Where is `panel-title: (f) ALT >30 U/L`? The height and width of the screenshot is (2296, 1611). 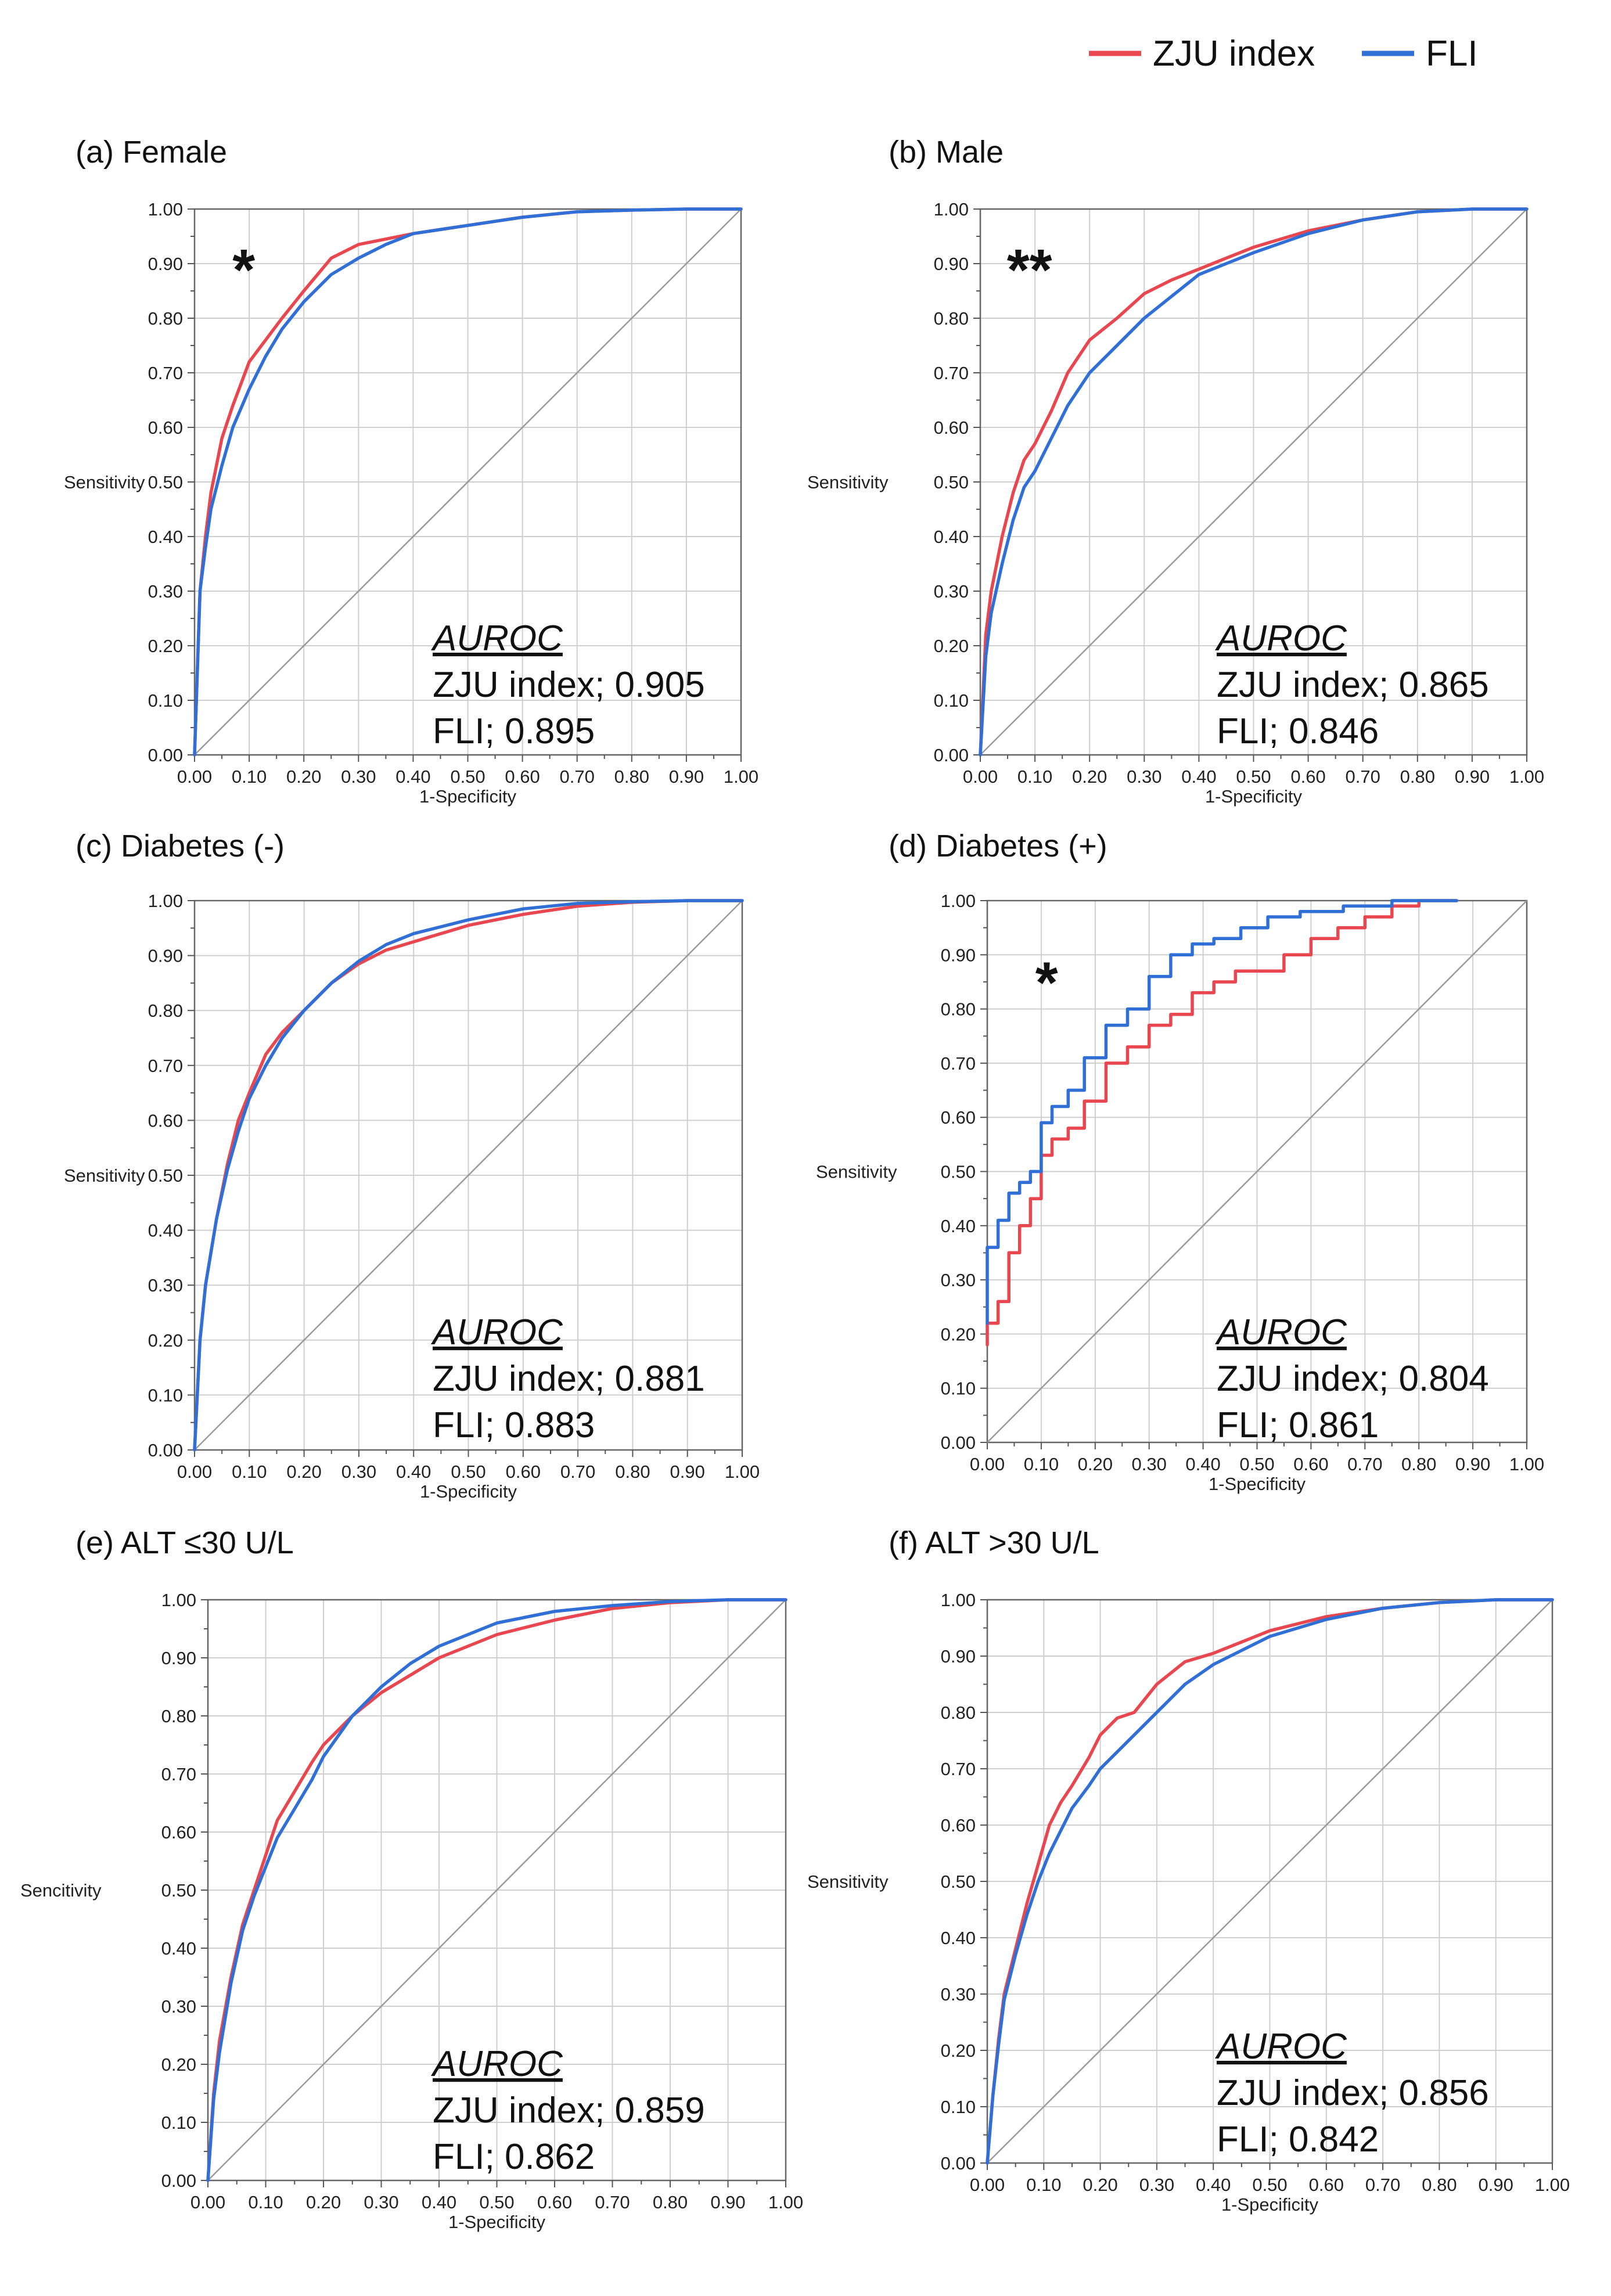 panel-title: (f) ALT >30 U/L is located at coordinates (994, 1542).